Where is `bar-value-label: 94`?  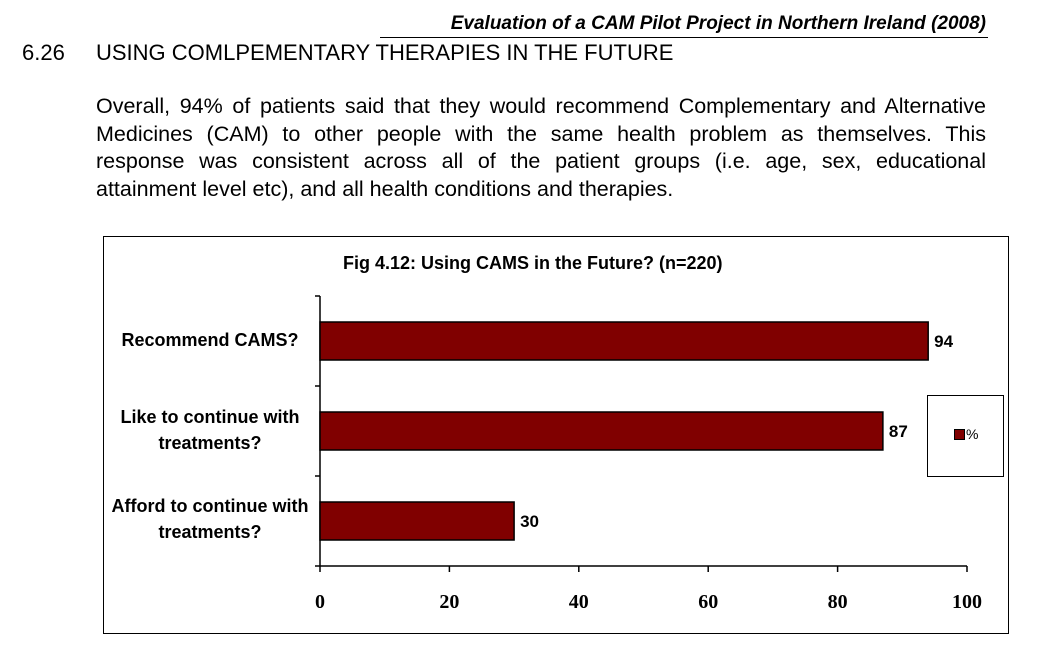 bar-value-label: 94 is located at coordinates (943, 341).